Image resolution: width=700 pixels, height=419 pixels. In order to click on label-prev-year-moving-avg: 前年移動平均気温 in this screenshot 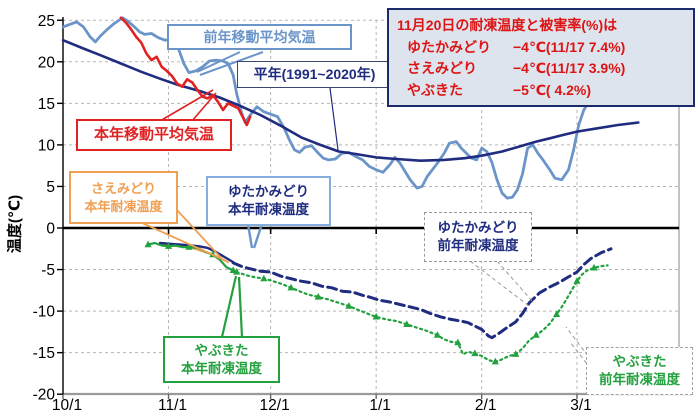, I will do `click(259, 37)`.